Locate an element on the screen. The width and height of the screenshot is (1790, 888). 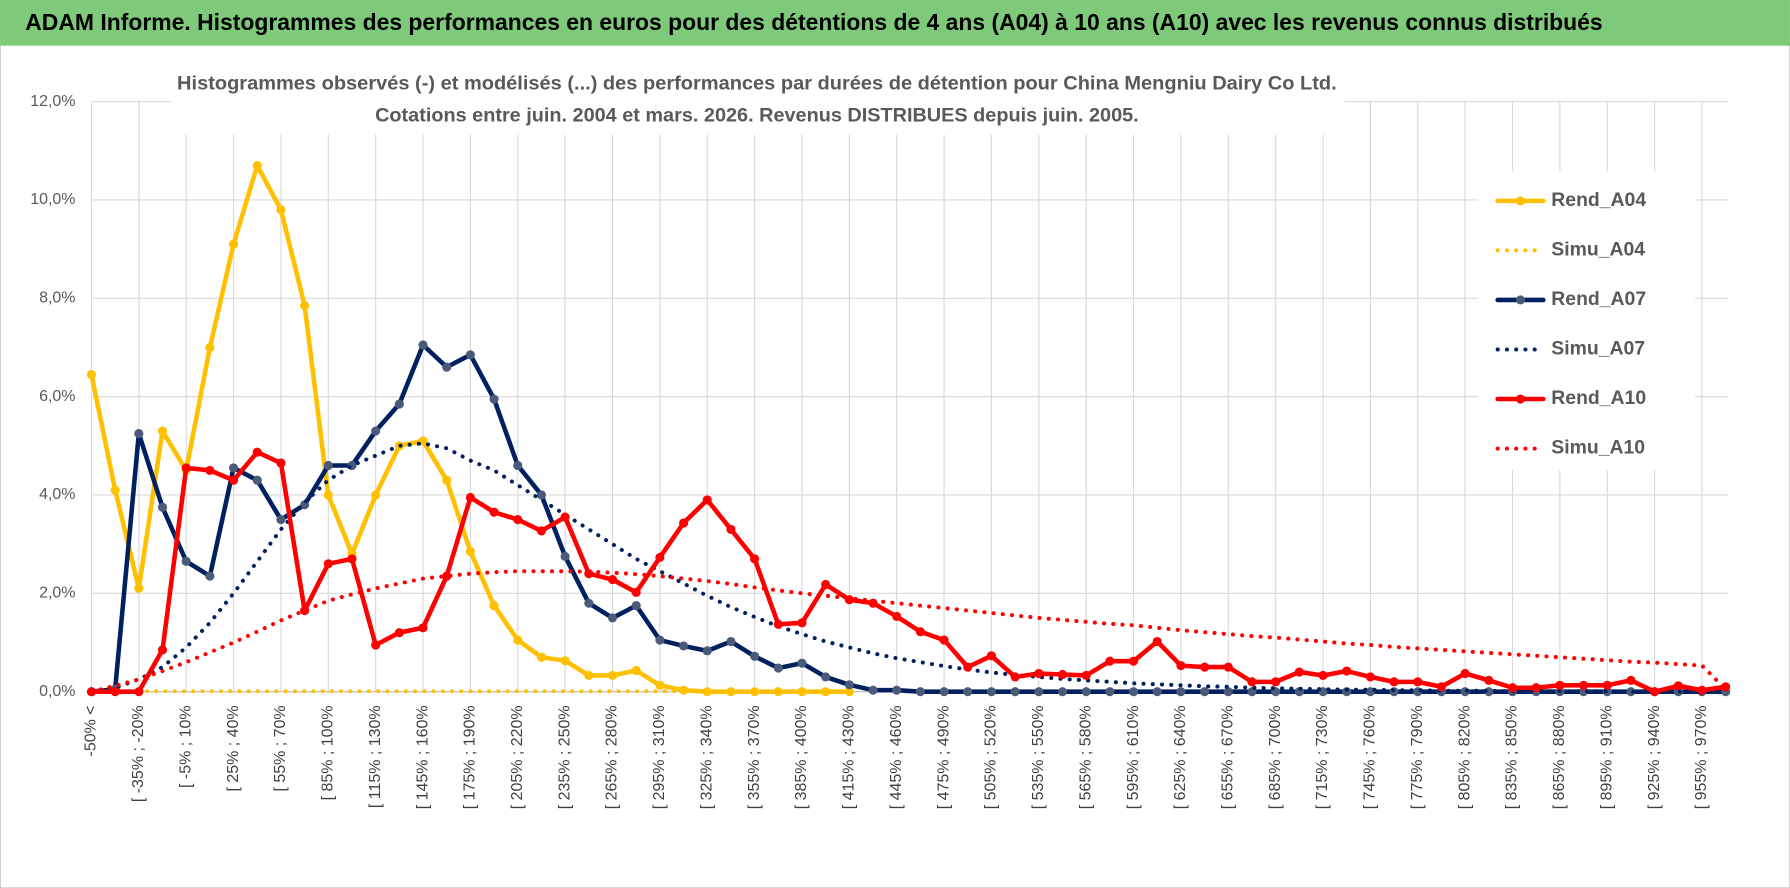
x-tick-label: [ 235% ; 250% is located at coordinates (564, 757).